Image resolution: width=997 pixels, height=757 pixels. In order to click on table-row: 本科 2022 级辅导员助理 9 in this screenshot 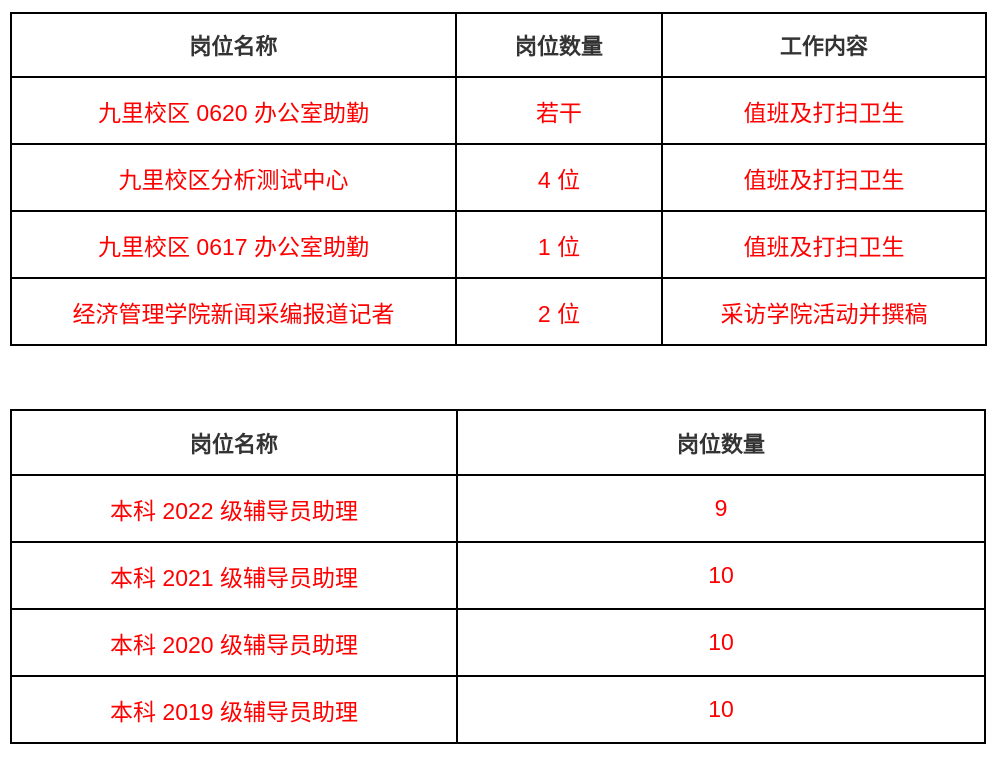, I will do `click(498, 508)`.